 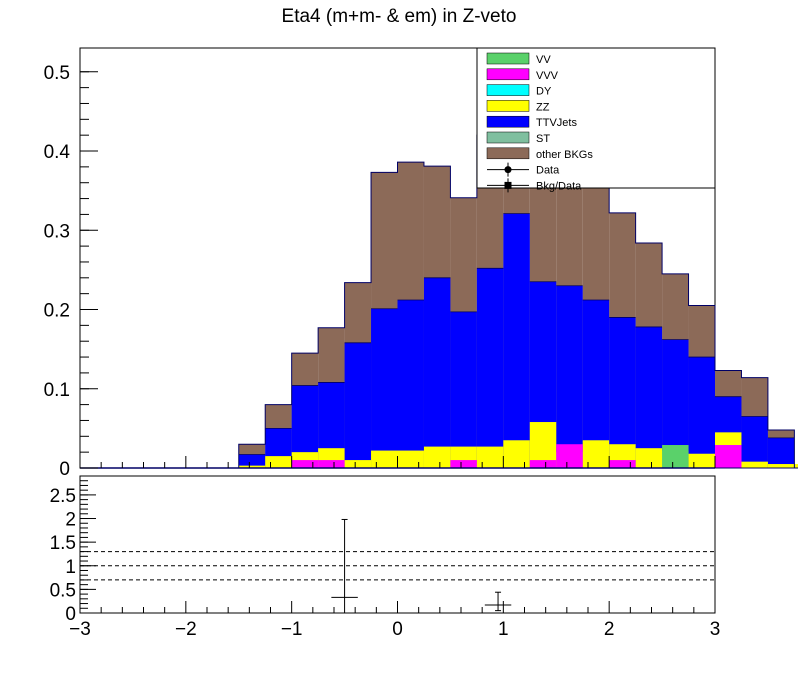 I want to click on x-tick-label: 3, so click(x=715, y=629).